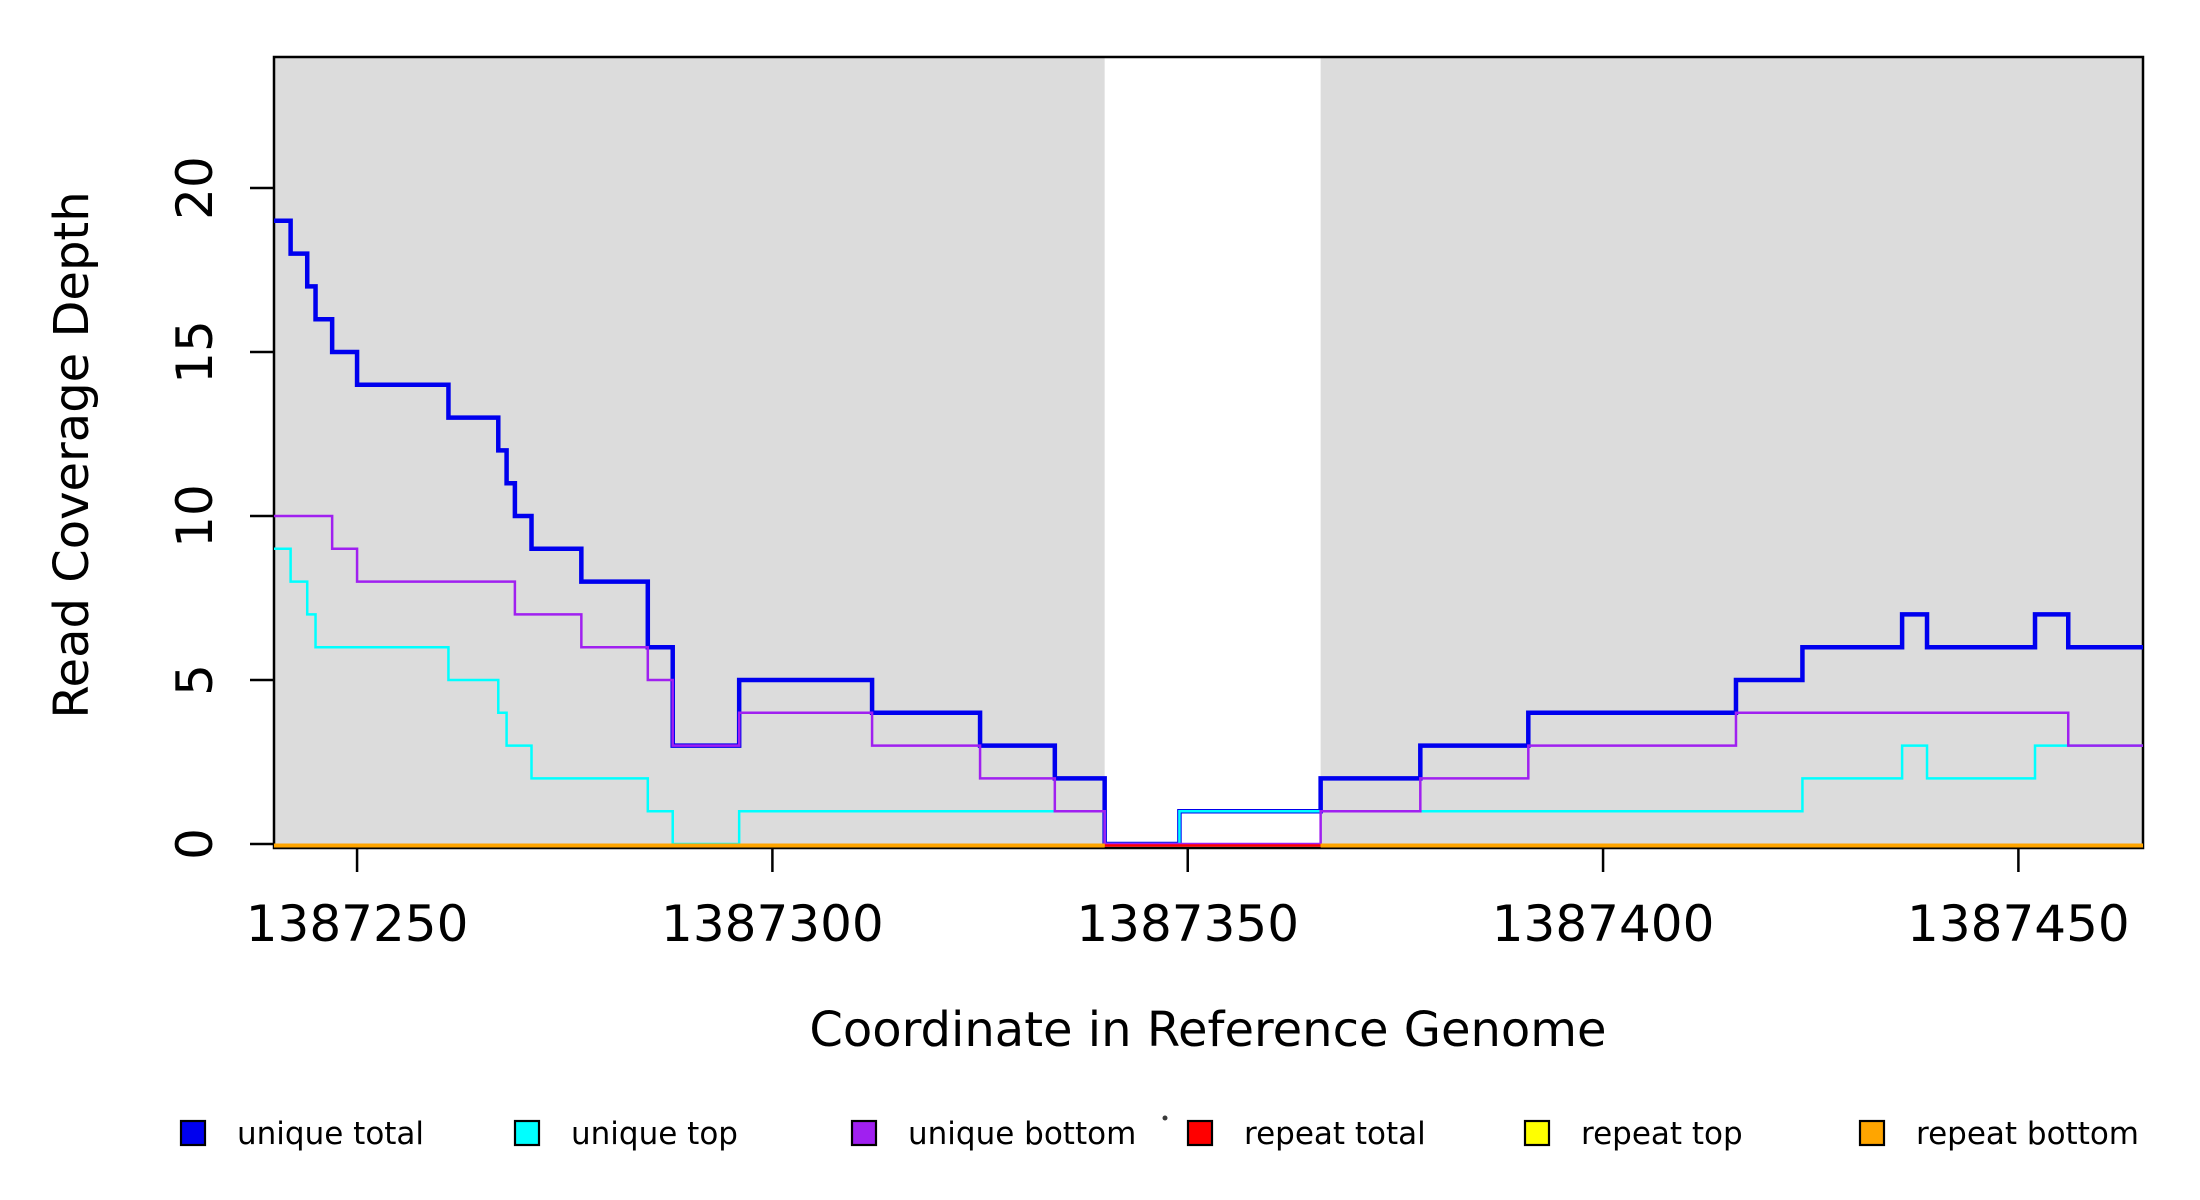 The image size is (2200, 1200). I want to click on legend-label-repeat-top: repeat top, so click(1662, 1134).